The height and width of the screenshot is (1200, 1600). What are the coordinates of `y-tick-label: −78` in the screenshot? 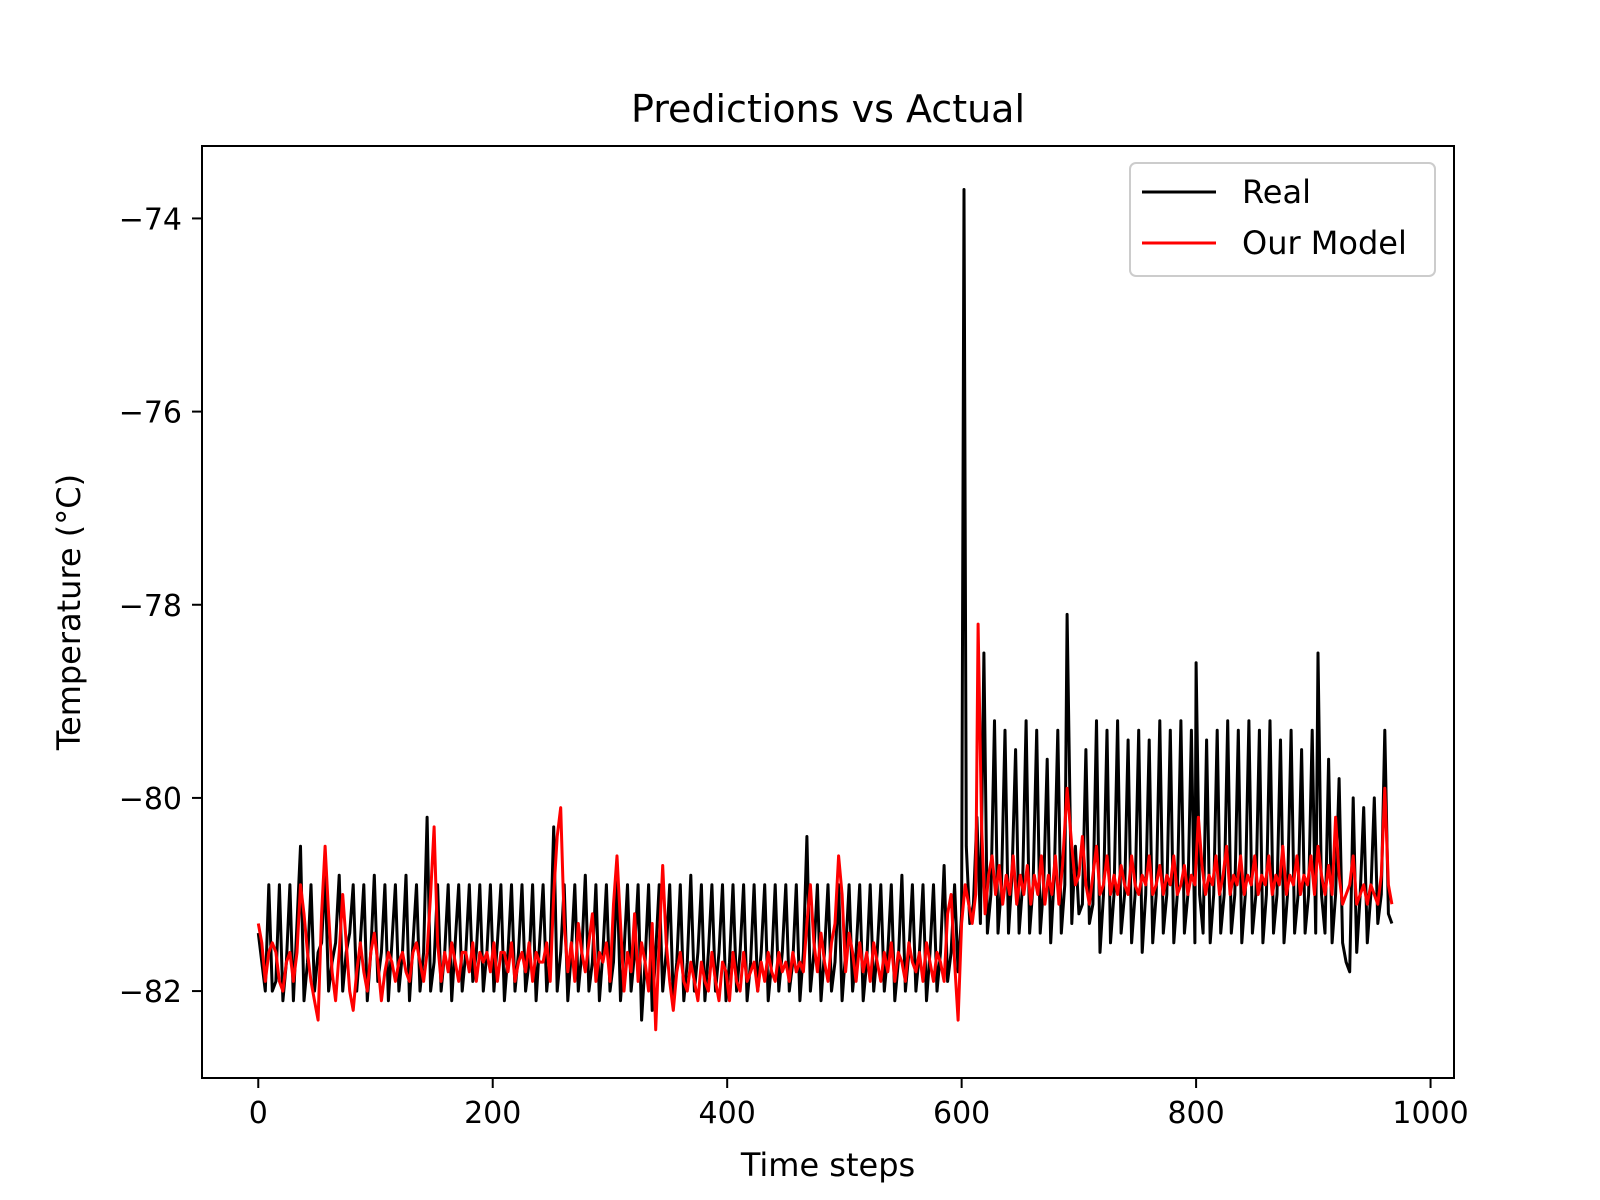 It's located at (150, 606).